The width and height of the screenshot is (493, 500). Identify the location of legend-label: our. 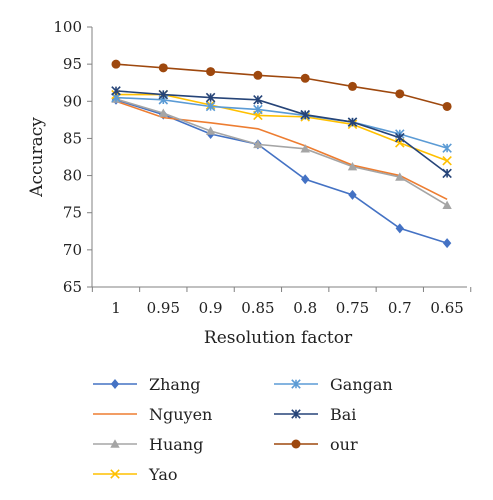
(344, 444).